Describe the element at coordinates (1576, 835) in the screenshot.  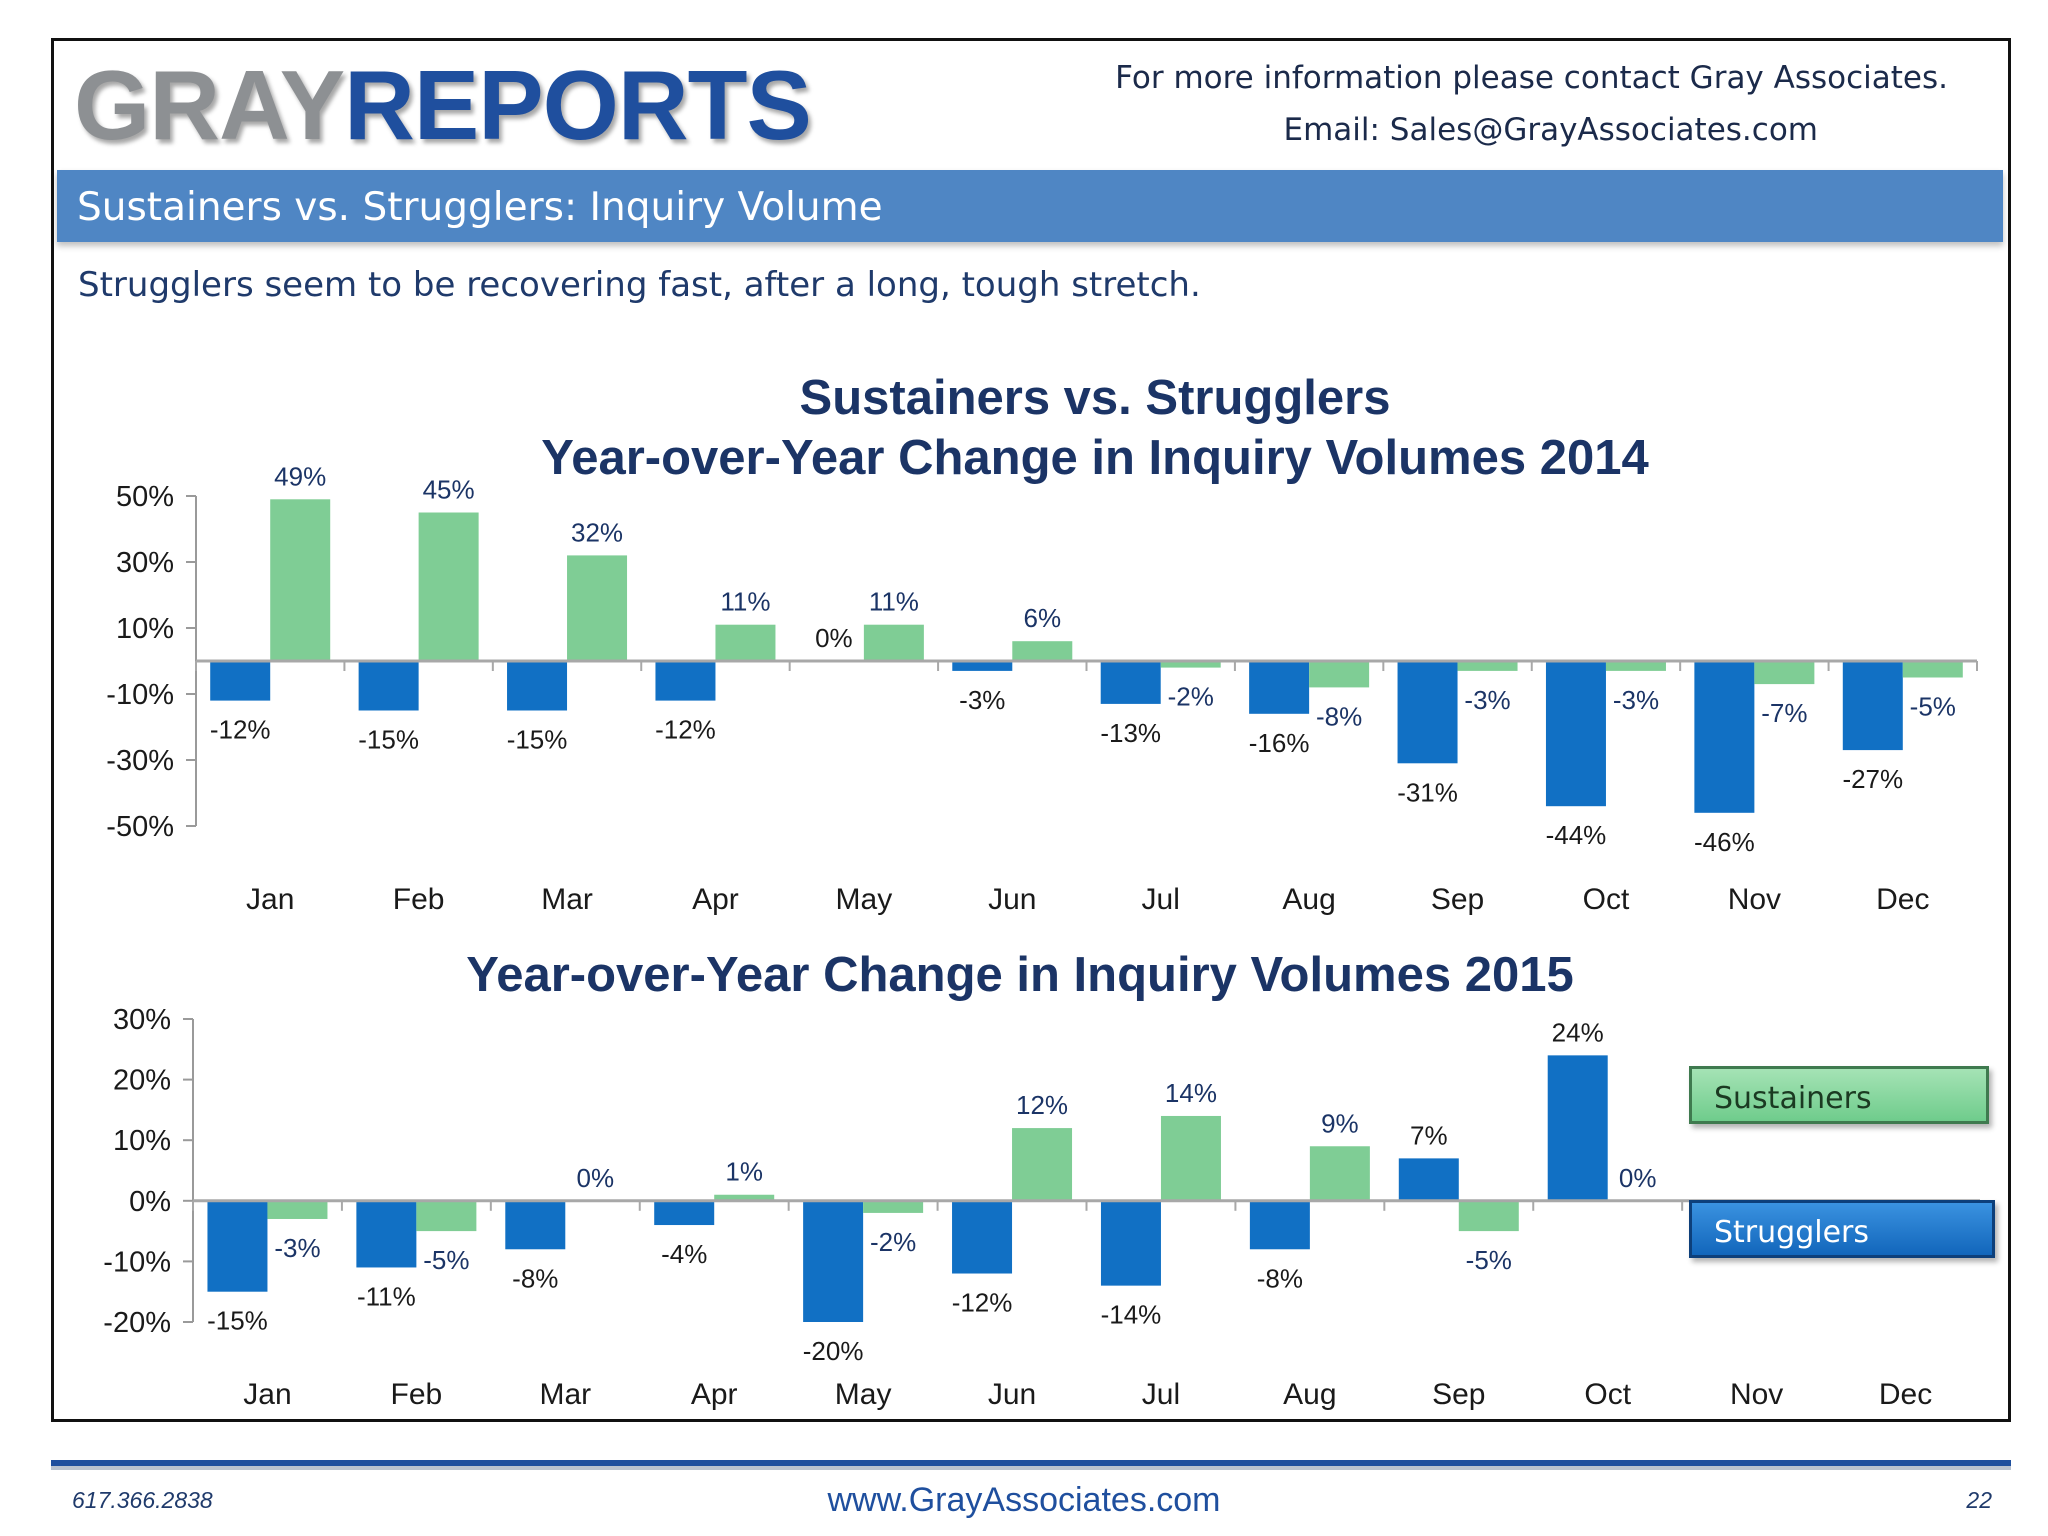
I see `data-label: -44%` at that location.